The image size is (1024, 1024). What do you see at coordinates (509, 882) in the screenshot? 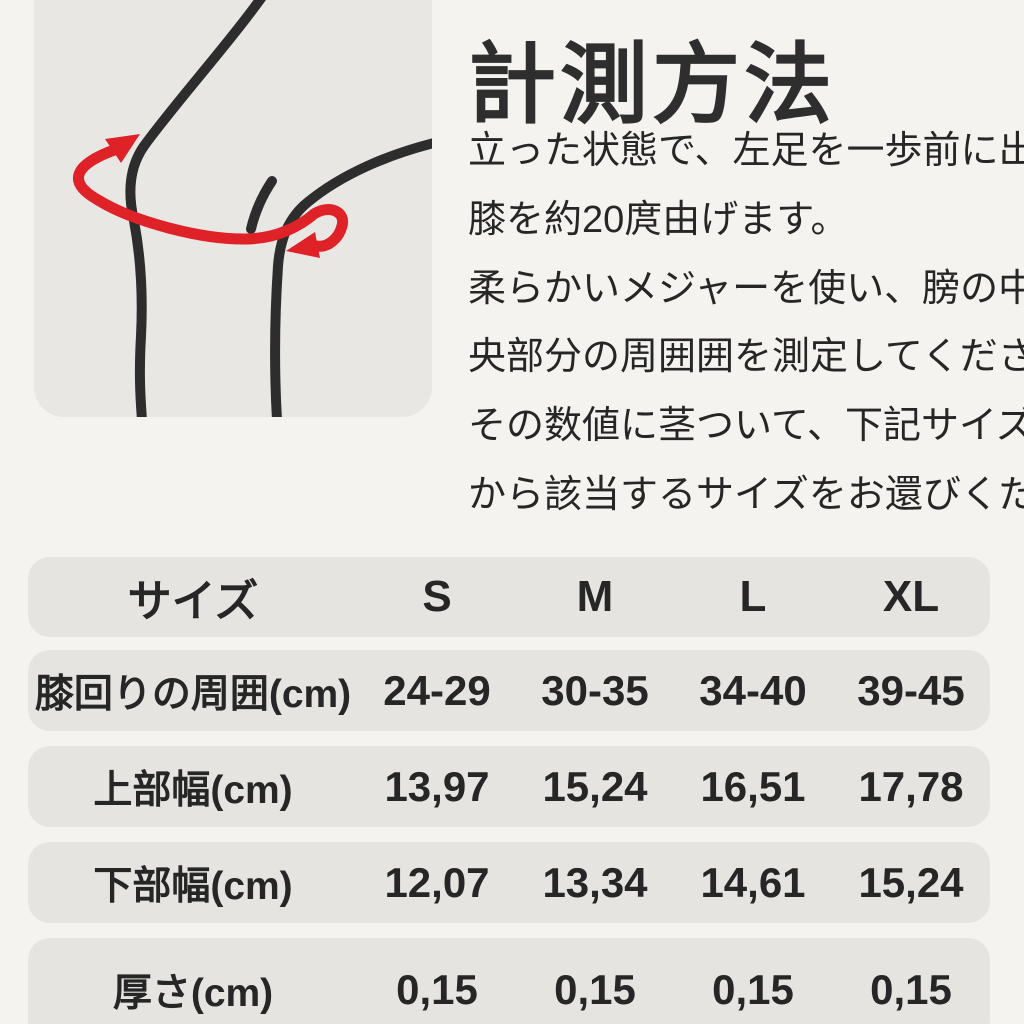
I see `table-row-bottom-width: 下部幅(cm) 12,07 13,34 14,61 15,24` at bounding box center [509, 882].